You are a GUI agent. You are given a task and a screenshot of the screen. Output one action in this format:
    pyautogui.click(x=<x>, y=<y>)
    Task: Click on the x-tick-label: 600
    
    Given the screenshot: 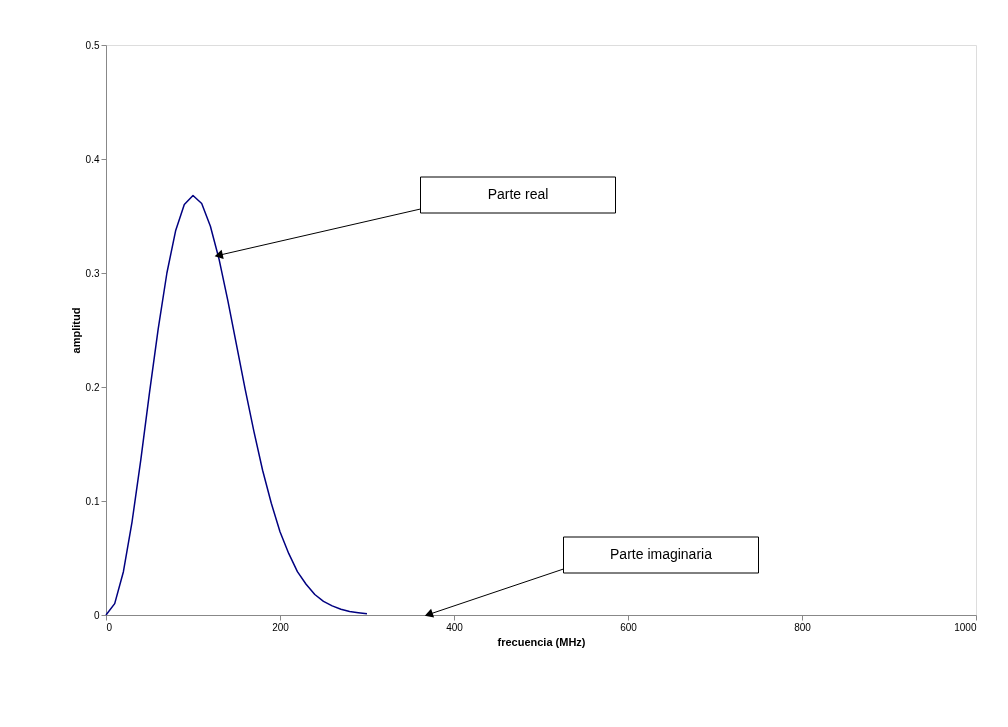 What is the action you would take?
    pyautogui.click(x=629, y=627)
    